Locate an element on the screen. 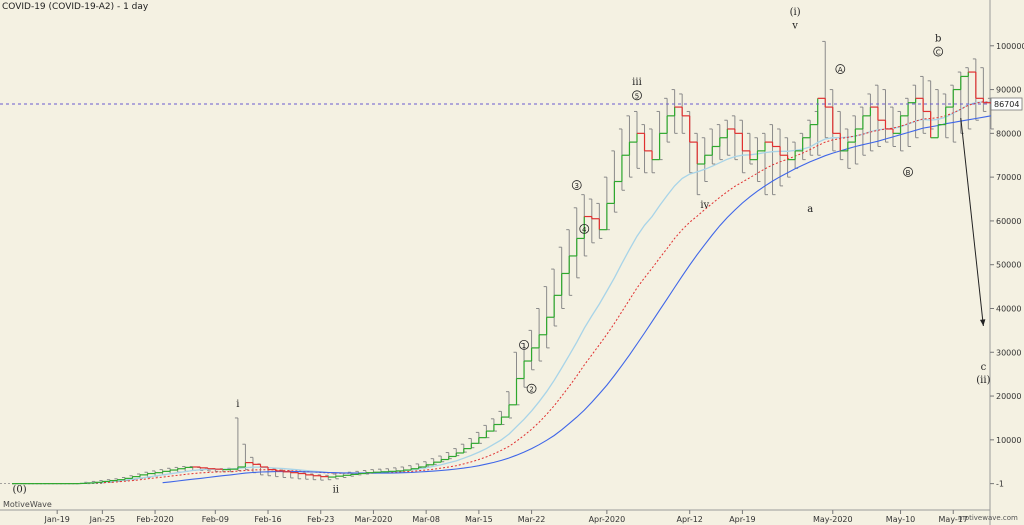 Image resolution: width=1024 pixels, height=525 pixels. wave-label-text: C is located at coordinates (938, 53).